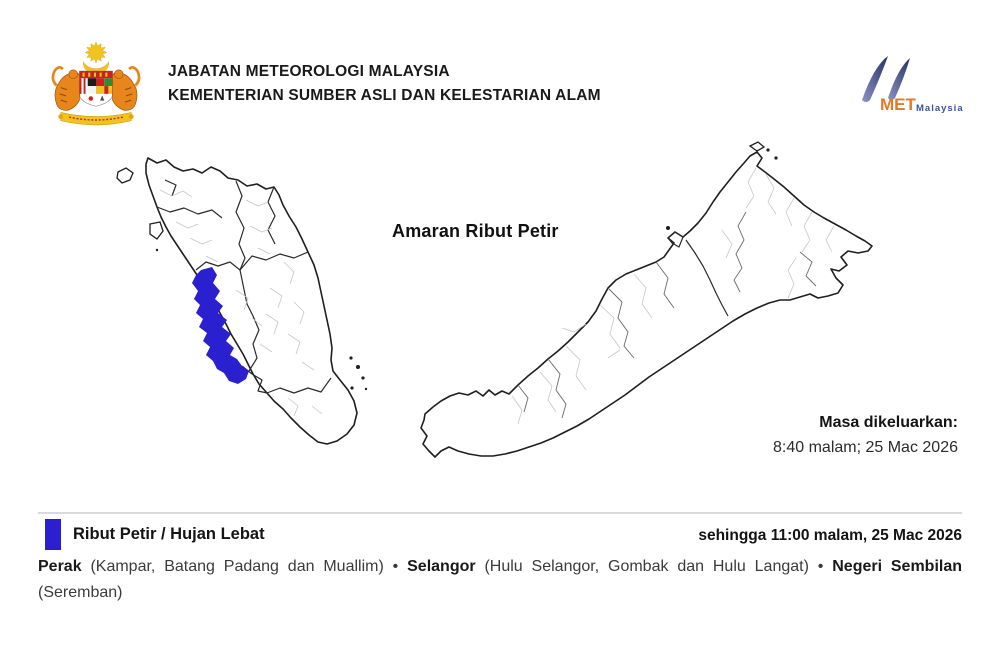 Image resolution: width=1000 pixels, height=645 pixels. I want to click on met-logo-text: MET, so click(898, 104).